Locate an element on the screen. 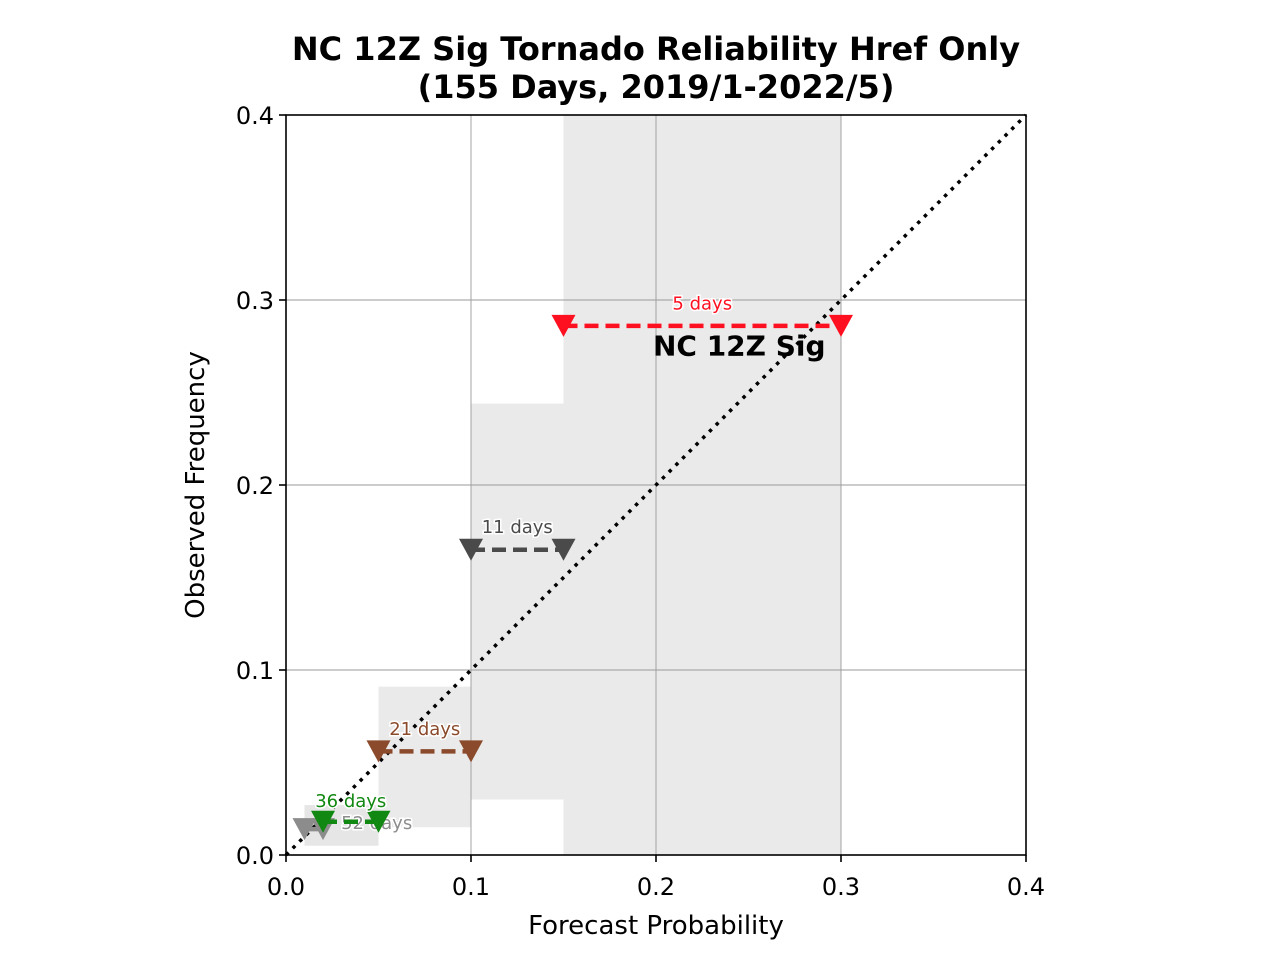 Image resolution: width=1280 pixels, height=960 pixels. y-tick-label-1: 0.1 is located at coordinates (255, 671).